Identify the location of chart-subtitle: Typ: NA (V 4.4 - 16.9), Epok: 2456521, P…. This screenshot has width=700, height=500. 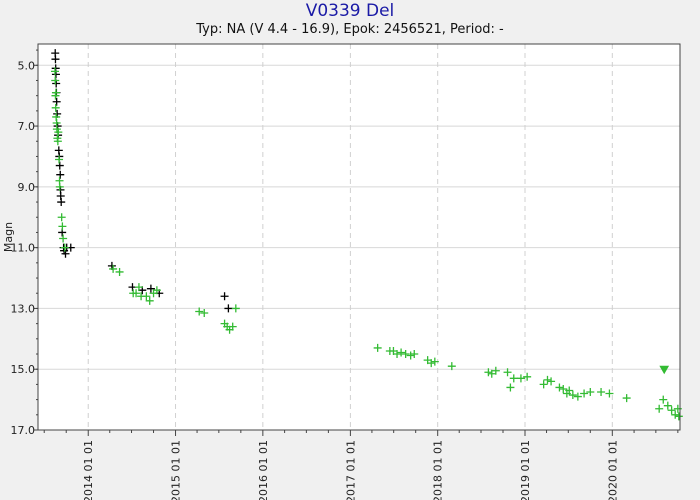
(350, 29).